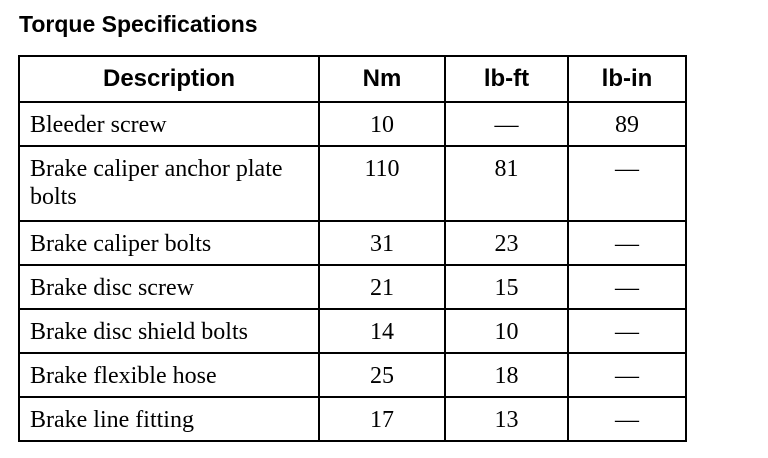 This screenshot has height=458, width=768. I want to click on nm-cell: 17, so click(382, 419).